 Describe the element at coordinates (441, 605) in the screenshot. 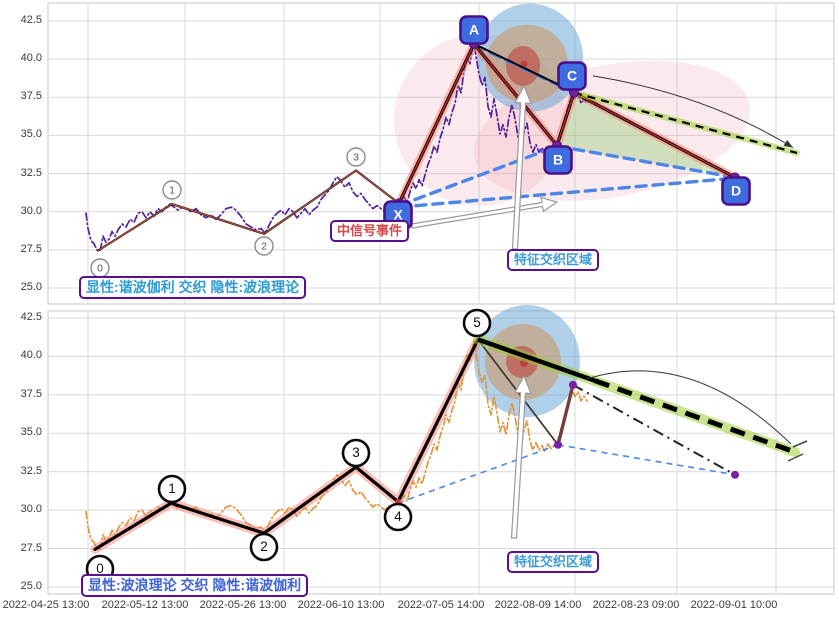

I see `x-tick-label: 2022-07-05 14:00` at that location.